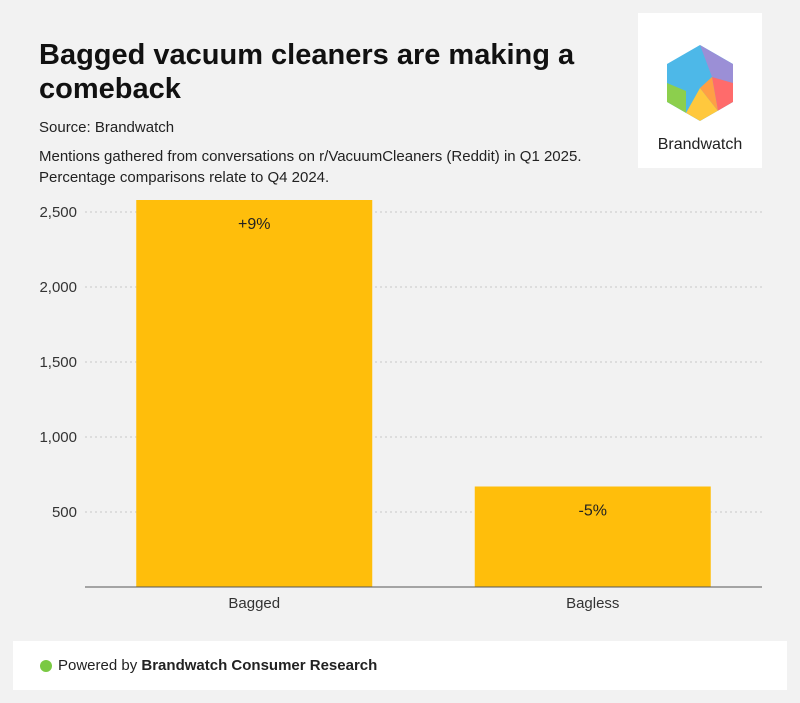  Describe the element at coordinates (46, 666) in the screenshot. I see `status-dot-icon` at that location.